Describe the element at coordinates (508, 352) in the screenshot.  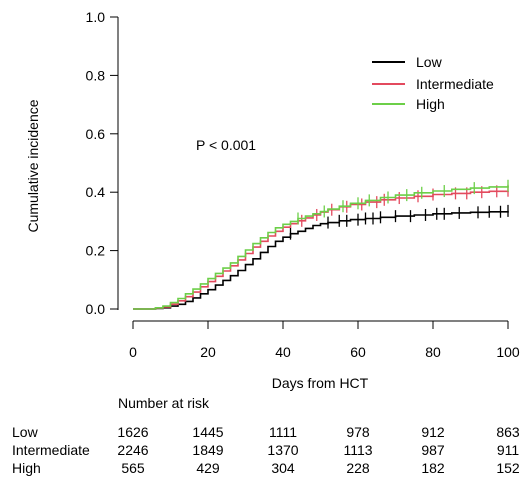
I see `x-tick-label: 100` at that location.